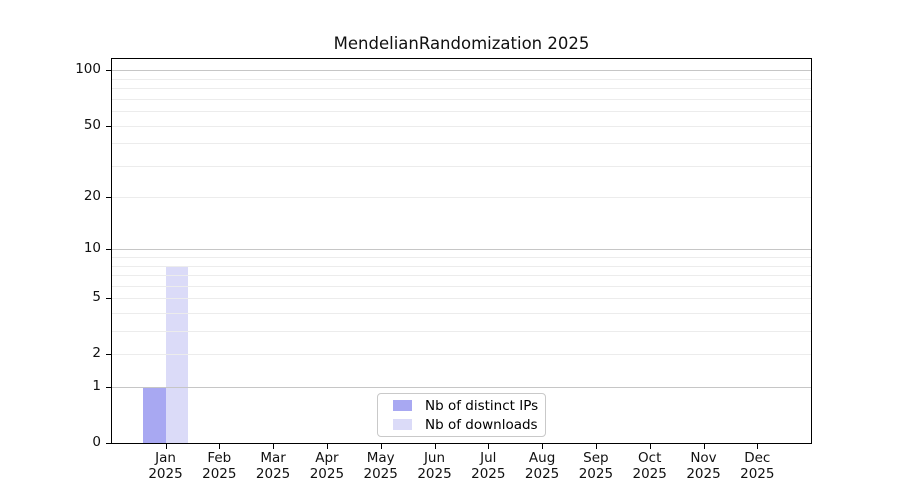  Describe the element at coordinates (461, 415) in the screenshot. I see `legend: Nb of distinct IPs Nb of downloads` at that location.